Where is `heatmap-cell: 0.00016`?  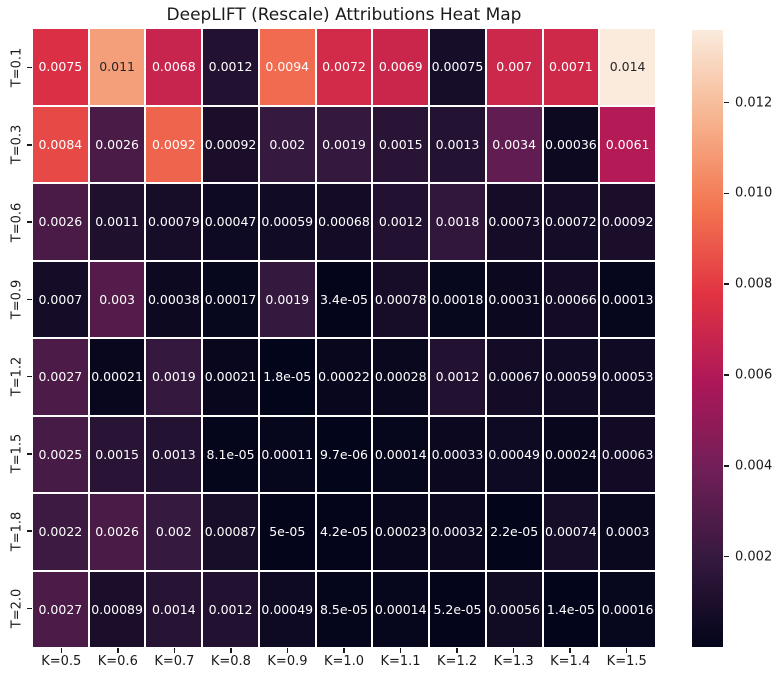 heatmap-cell: 0.00016 is located at coordinates (627, 609).